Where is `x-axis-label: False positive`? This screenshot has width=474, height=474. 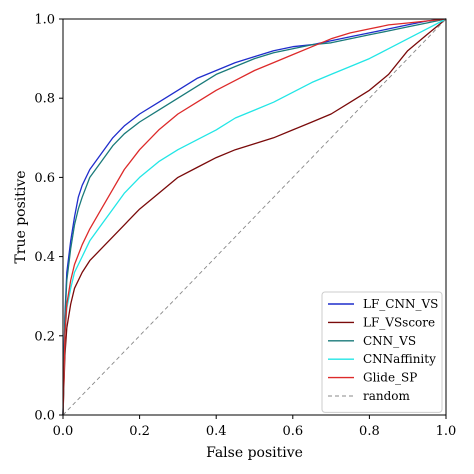 x-axis-label: False positive is located at coordinates (254, 453).